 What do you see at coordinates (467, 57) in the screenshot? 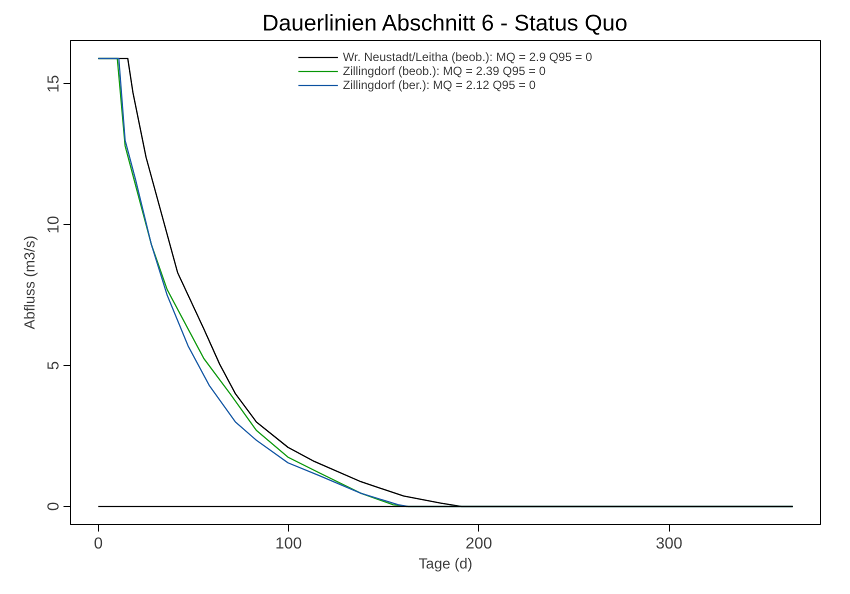
I see `legend-label: Wr. Neustadt/Leitha (beob.): MQ = 2.9 Q95 = 0` at bounding box center [467, 57].